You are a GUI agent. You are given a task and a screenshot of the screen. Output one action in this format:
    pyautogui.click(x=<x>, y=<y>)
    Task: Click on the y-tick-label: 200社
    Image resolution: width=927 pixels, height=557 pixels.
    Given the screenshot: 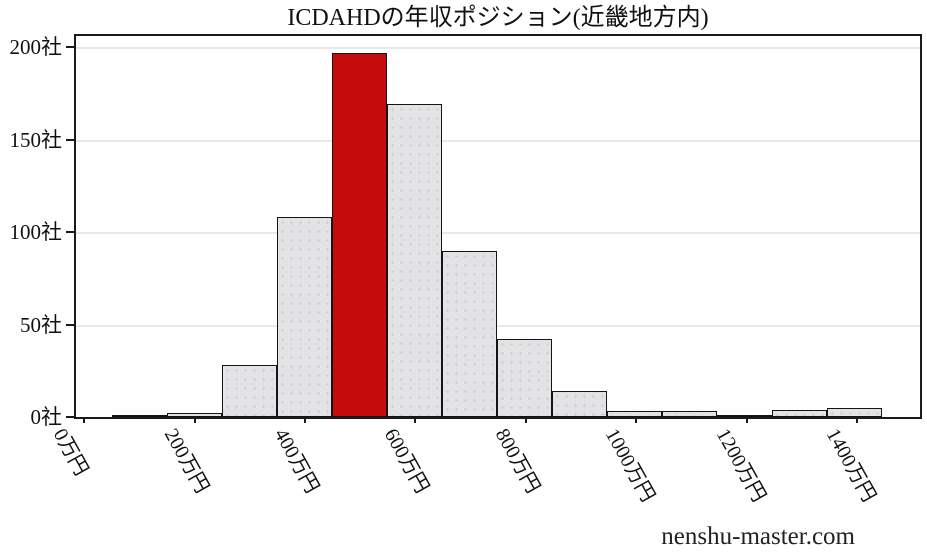 What is the action you would take?
    pyautogui.click(x=36, y=47)
    